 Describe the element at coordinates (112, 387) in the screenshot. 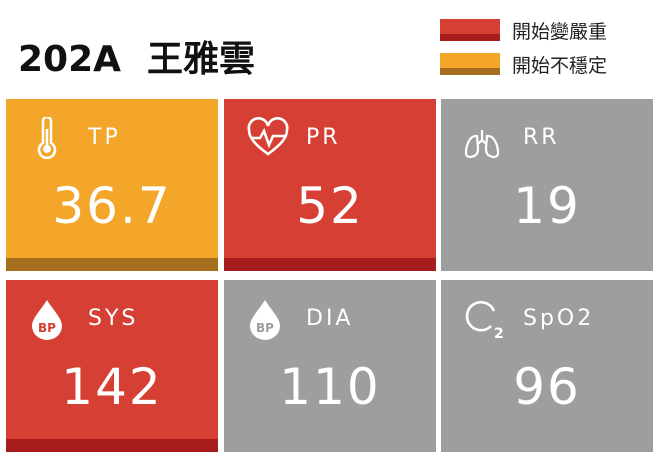

I see `vital-value: 142` at that location.